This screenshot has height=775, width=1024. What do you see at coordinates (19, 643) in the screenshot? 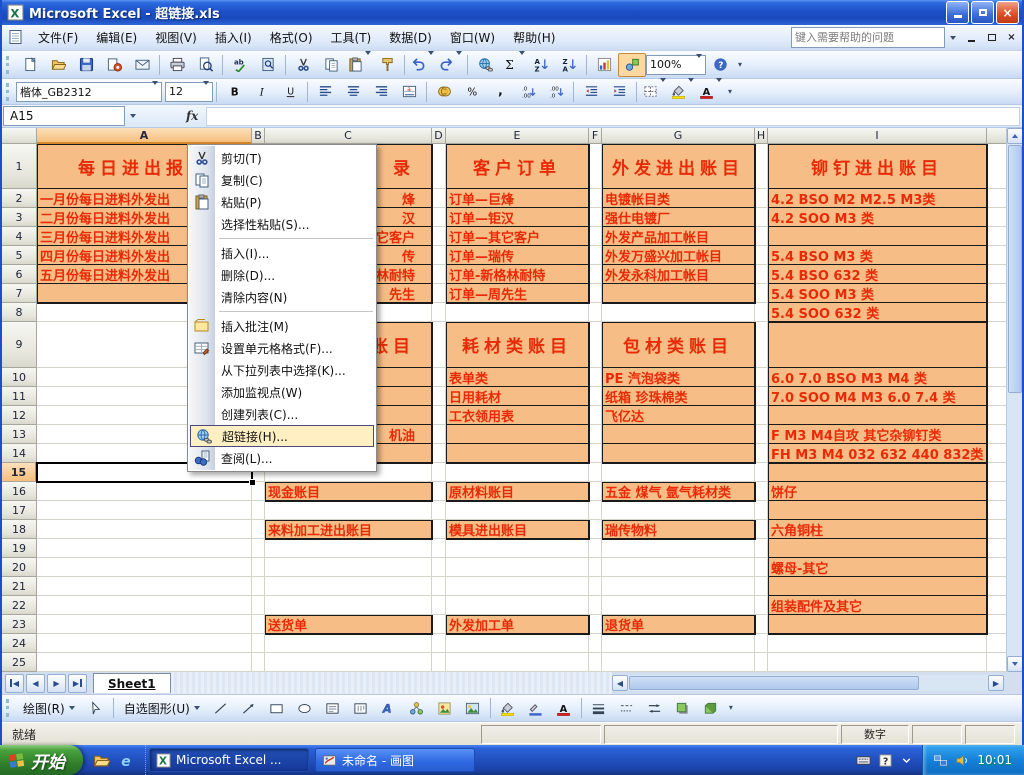
I see `row-header-24: 24` at bounding box center [19, 643].